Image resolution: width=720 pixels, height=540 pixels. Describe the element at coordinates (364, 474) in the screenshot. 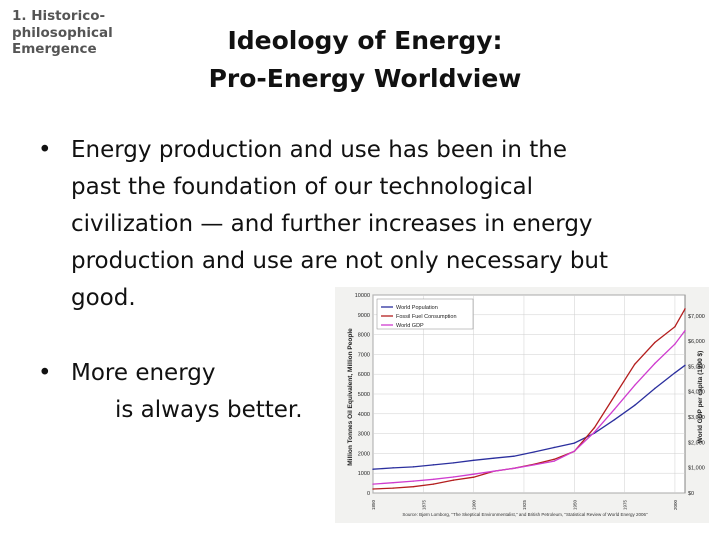

I see `y-tick-label-left: 1000` at that location.